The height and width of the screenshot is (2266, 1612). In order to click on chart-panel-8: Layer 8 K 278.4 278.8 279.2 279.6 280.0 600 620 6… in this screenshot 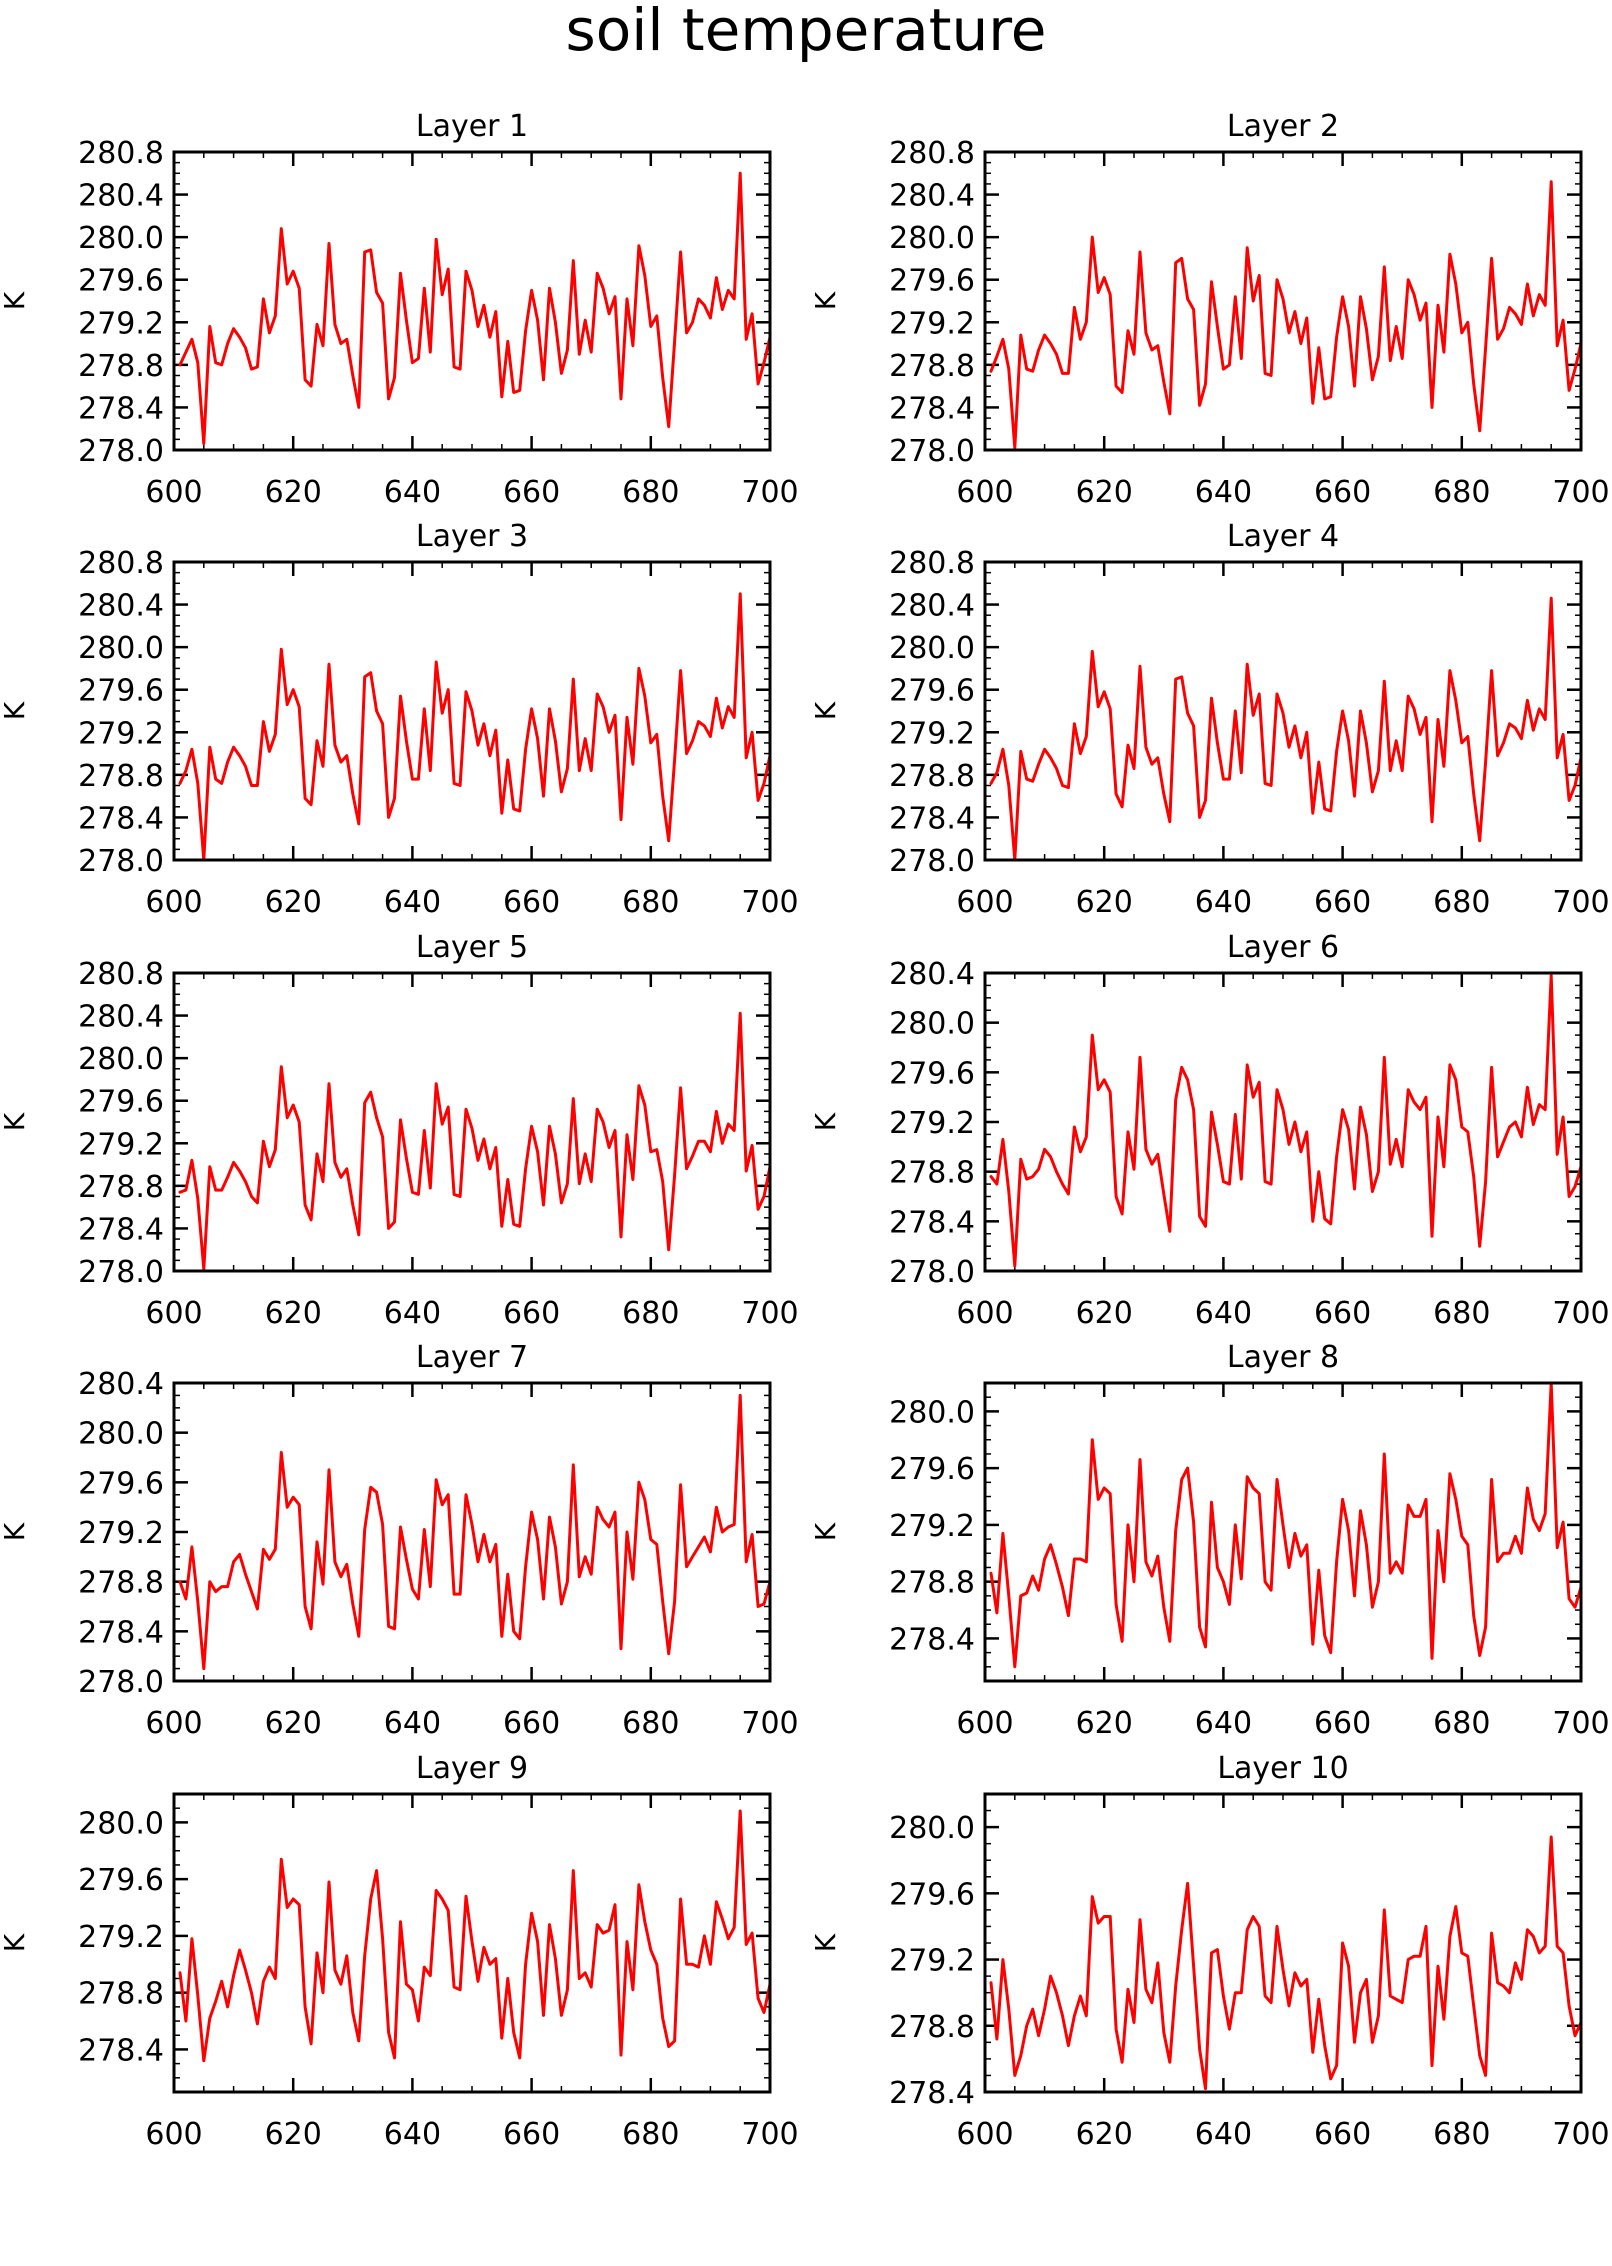, I will do `click(1209, 1540)`.